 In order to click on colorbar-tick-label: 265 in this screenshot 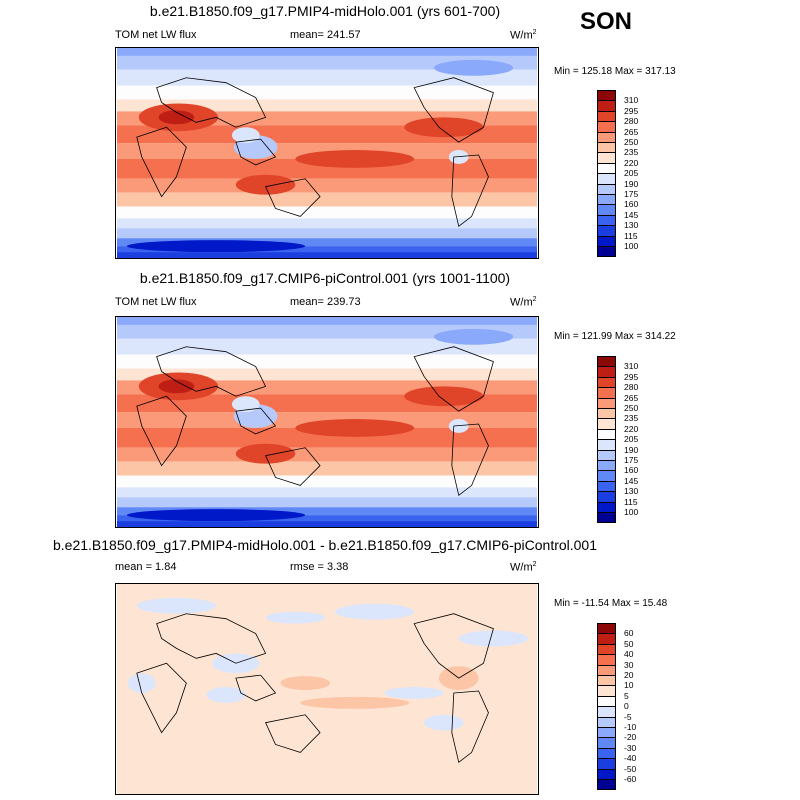, I will do `click(631, 397)`.